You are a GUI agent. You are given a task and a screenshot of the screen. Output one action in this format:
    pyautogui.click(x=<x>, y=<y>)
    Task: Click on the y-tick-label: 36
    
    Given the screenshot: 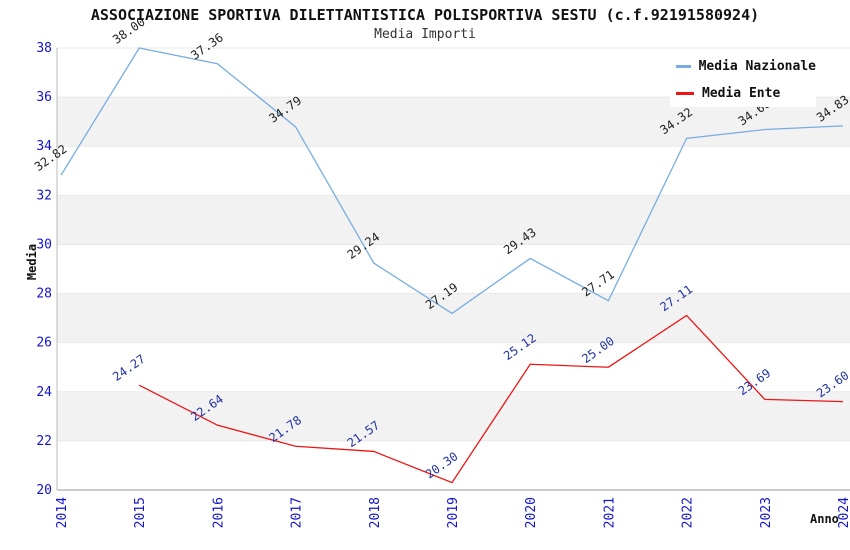 What is the action you would take?
    pyautogui.click(x=44, y=97)
    